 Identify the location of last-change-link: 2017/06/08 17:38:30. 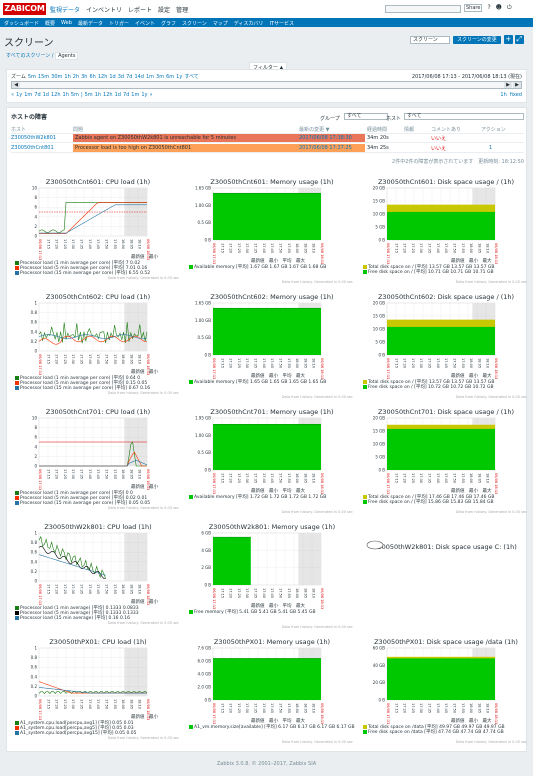
(331, 138).